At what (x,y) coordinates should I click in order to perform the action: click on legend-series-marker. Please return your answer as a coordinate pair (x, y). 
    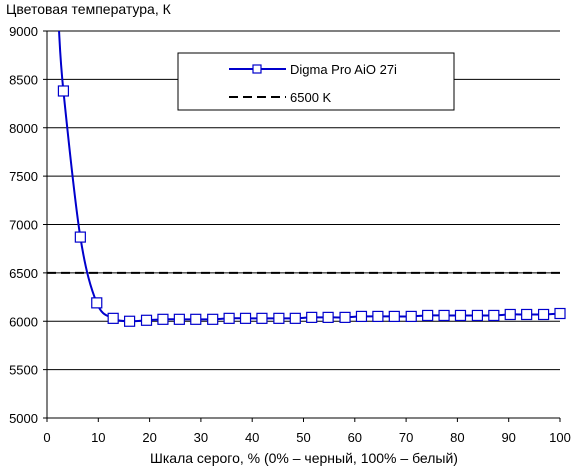
    Looking at the image, I should click on (257, 69).